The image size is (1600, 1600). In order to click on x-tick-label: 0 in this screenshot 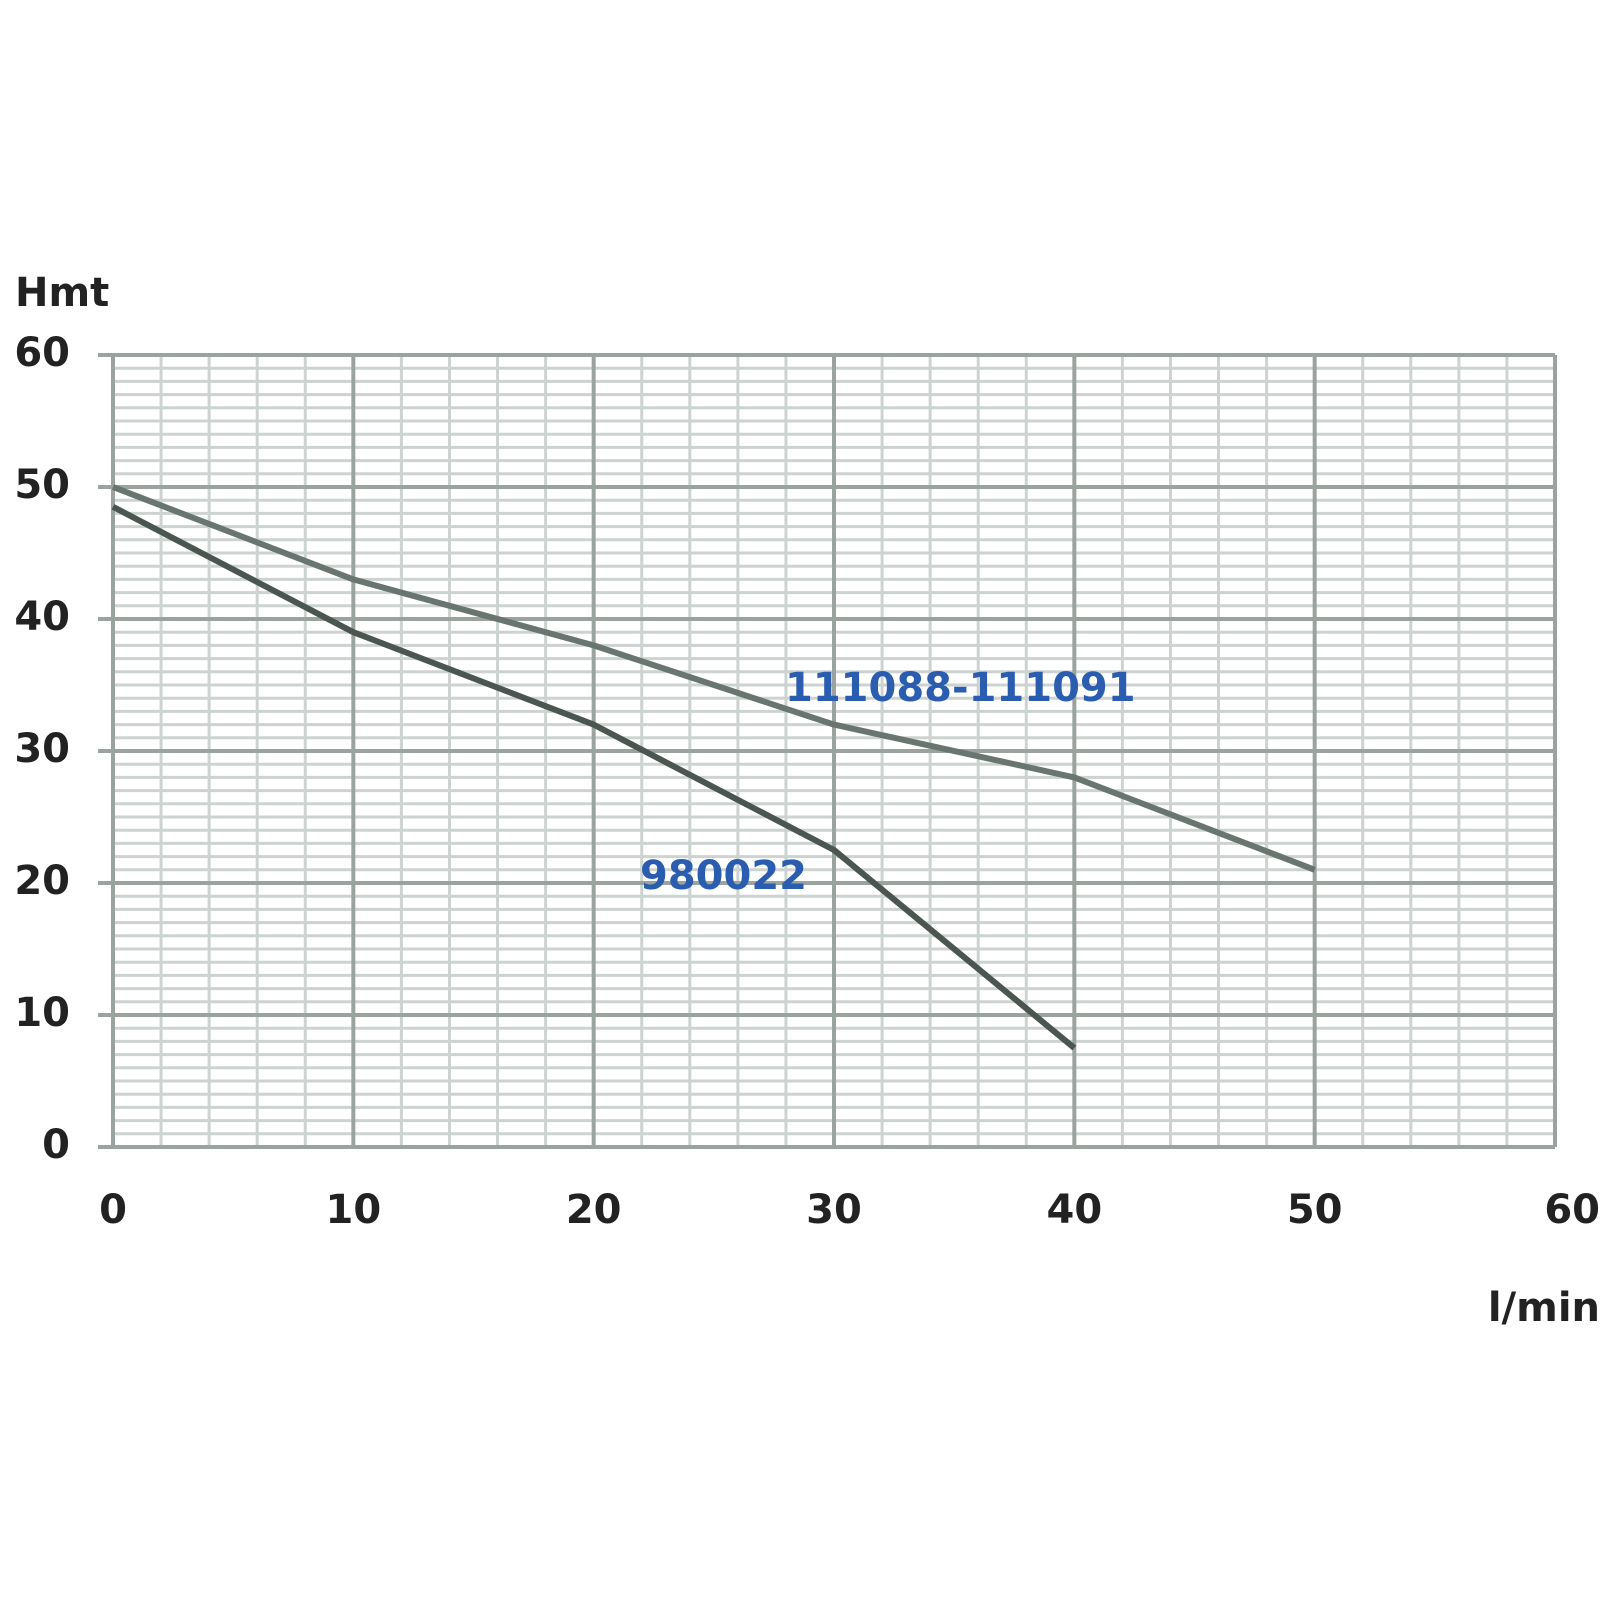, I will do `click(113, 1210)`.